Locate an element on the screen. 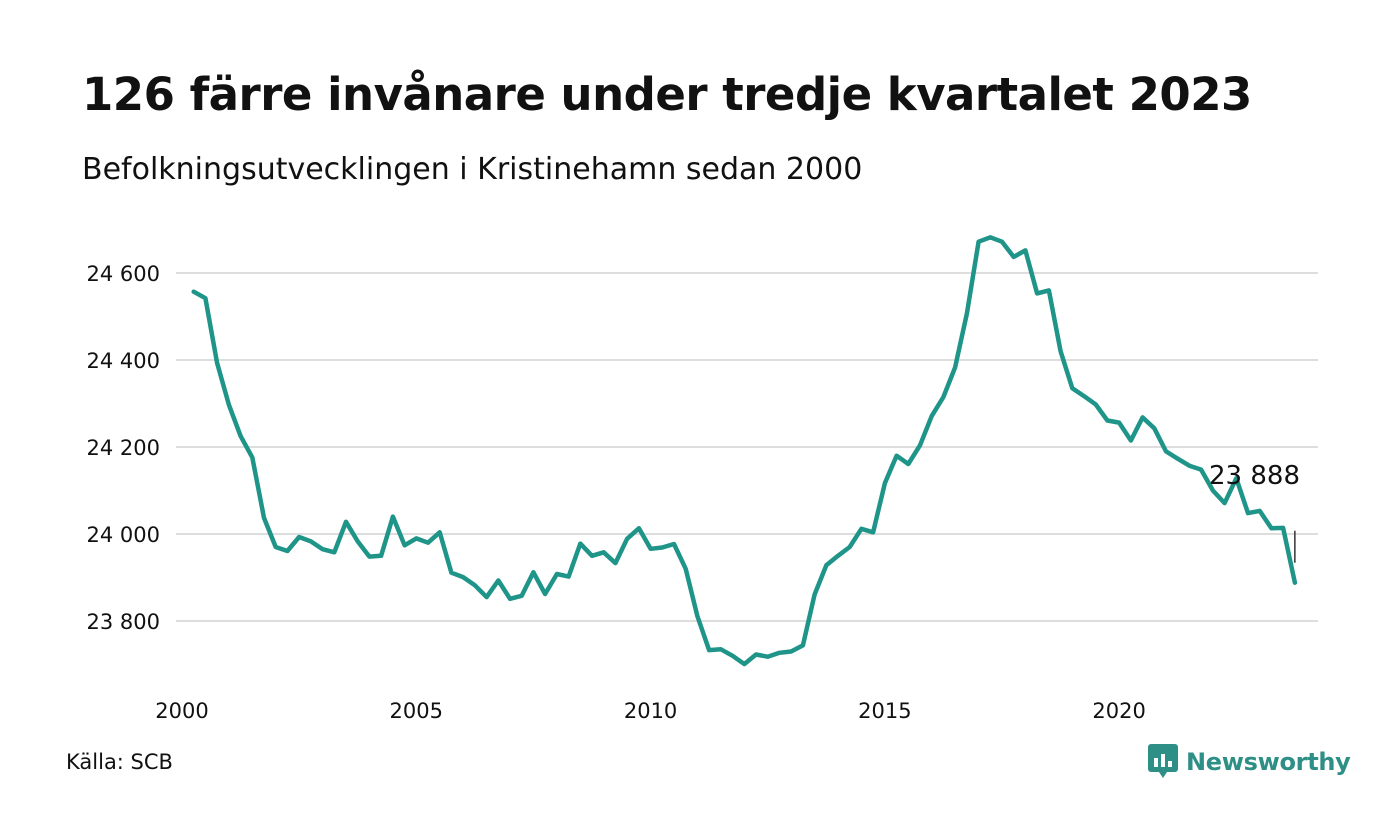 This screenshot has height=840, width=1400. y-tick-label: 24 000 is located at coordinates (123, 535).